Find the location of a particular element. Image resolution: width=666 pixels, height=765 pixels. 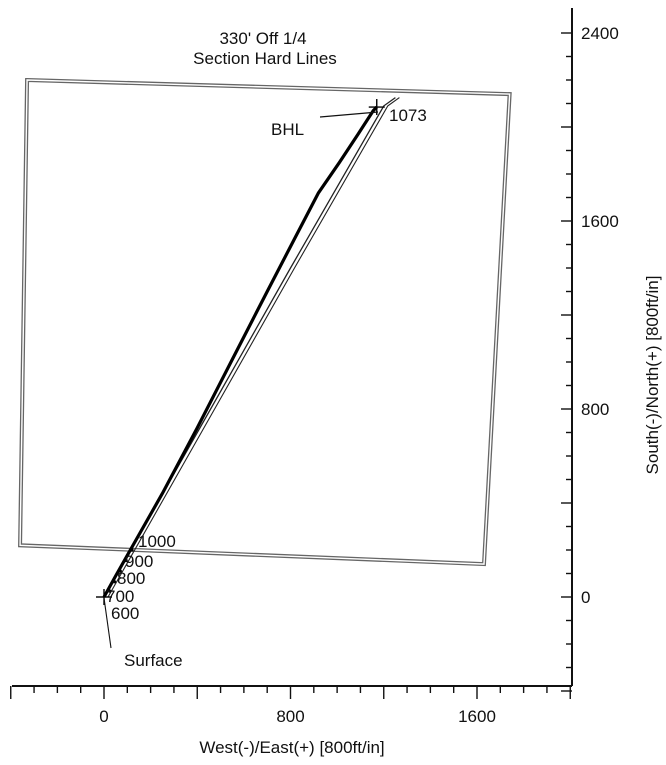

x-ticks: 0 800 1600 is located at coordinates (290, 706).